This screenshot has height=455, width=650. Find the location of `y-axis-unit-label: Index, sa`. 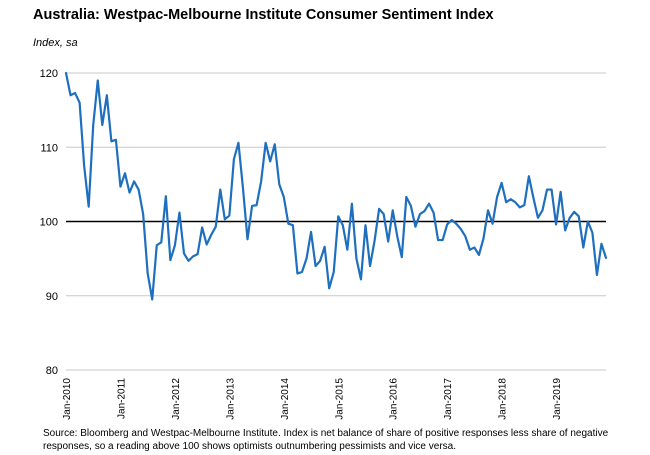

y-axis-unit-label: Index, sa is located at coordinates (55, 43).